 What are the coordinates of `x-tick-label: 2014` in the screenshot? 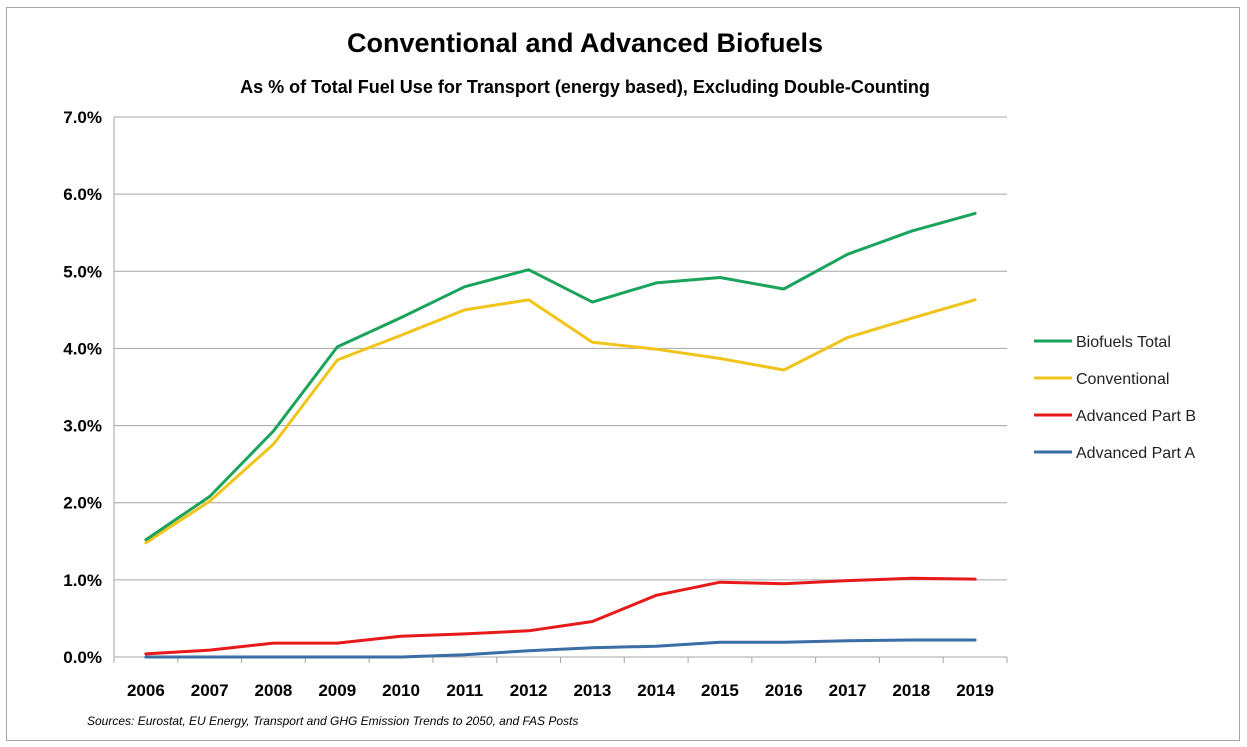 It's located at (656, 690).